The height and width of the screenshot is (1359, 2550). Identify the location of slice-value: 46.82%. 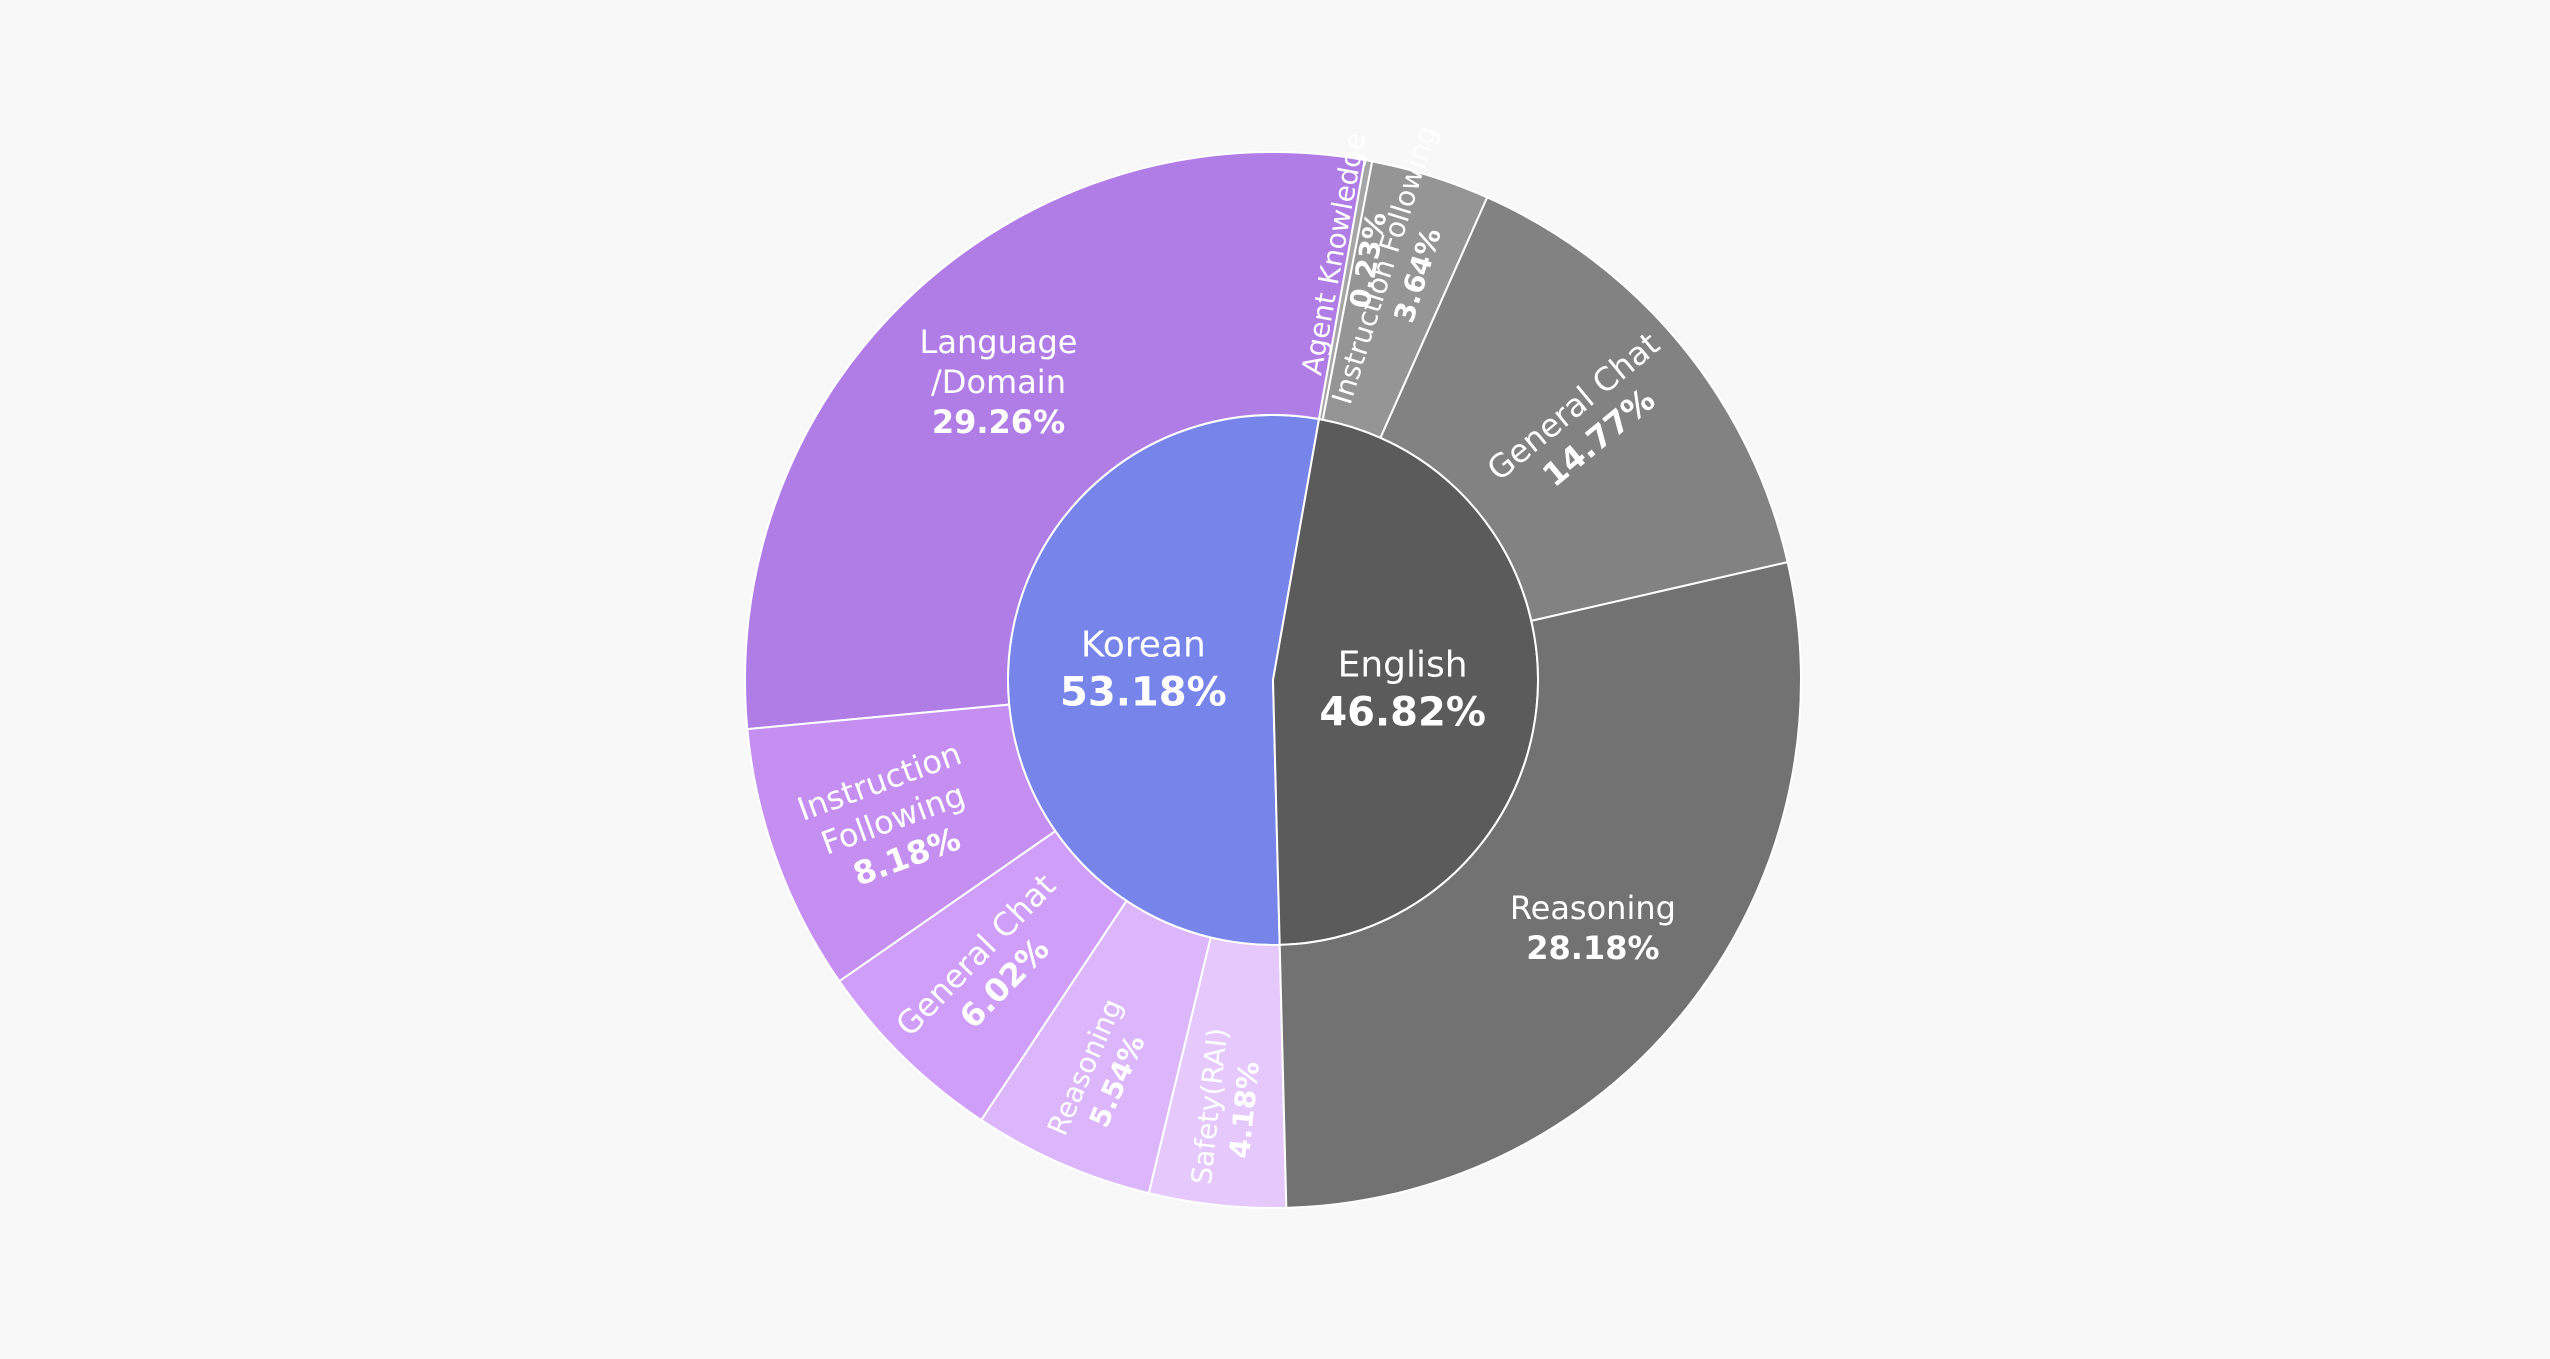
(1402, 712).